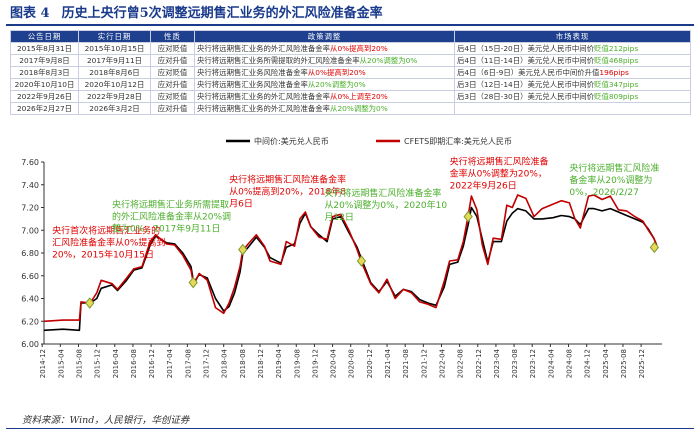  I want to click on effective-date: 2026年3月2日, so click(114, 108).